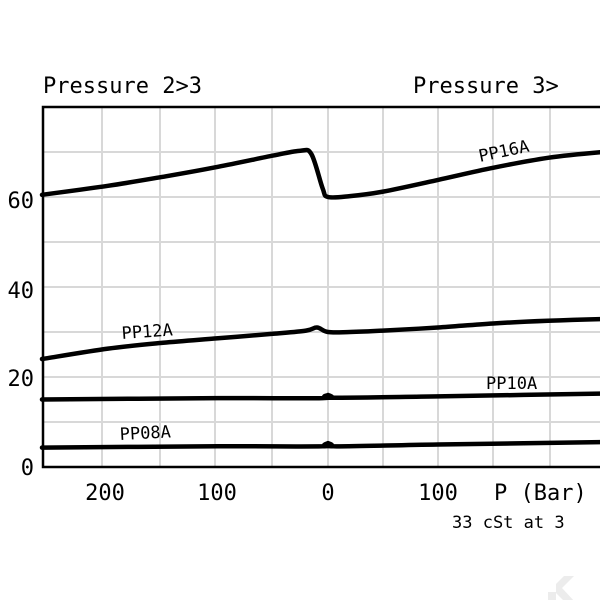 The height and width of the screenshot is (600, 600). I want to click on series-label-pp08a: PP08A, so click(145, 433).